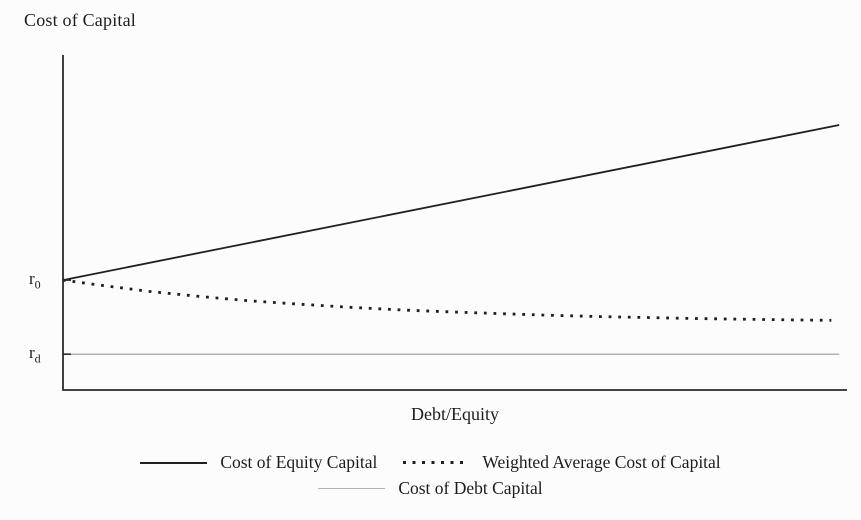 This screenshot has width=861, height=520. Describe the element at coordinates (32, 279) in the screenshot. I see `y-tick-r0-base: r` at that location.